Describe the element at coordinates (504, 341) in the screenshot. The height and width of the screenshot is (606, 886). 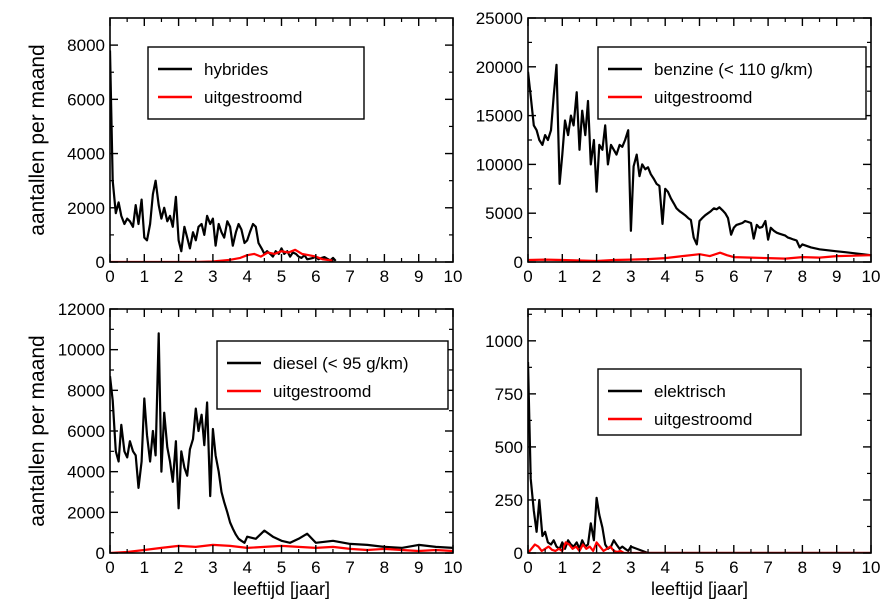
I see `y-tick-label: 1000` at that location.